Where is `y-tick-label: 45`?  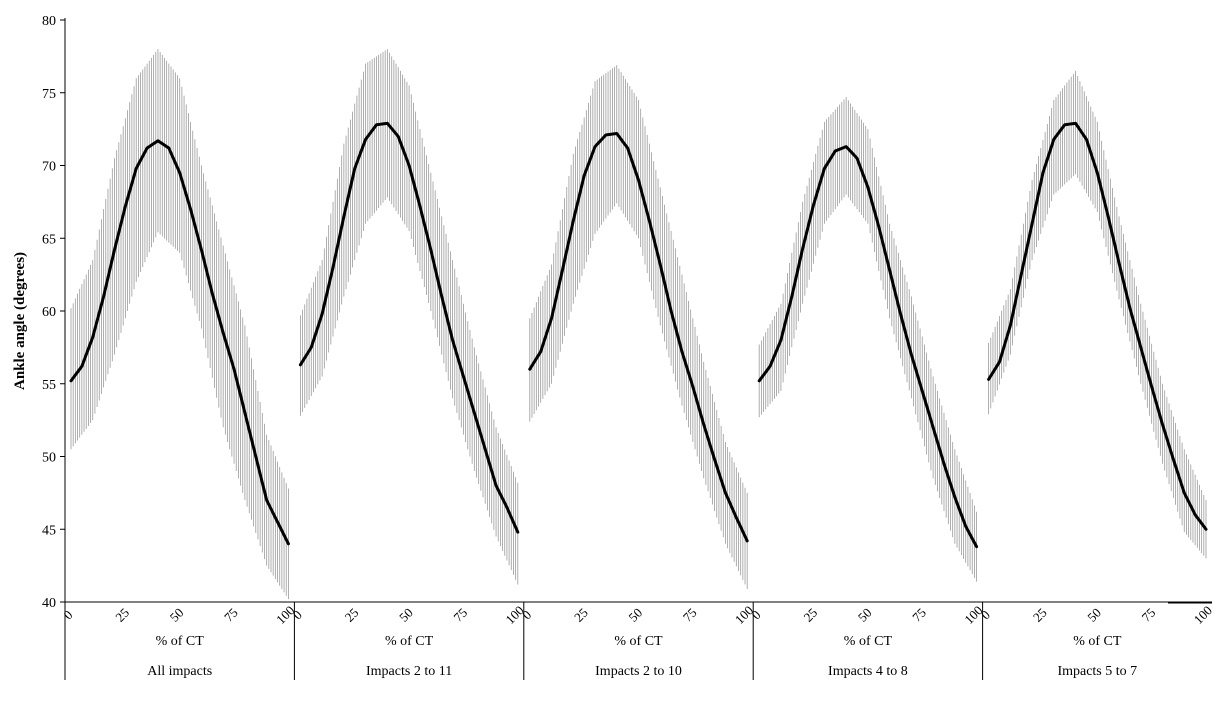 y-tick-label: 45 is located at coordinates (49, 530).